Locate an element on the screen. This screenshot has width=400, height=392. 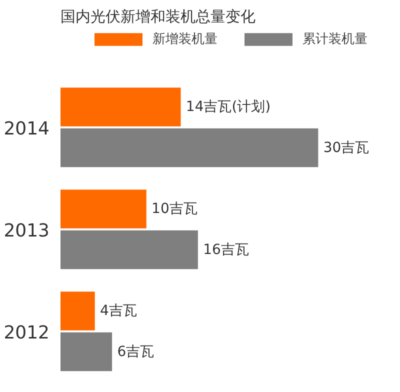
data-label: 14吉瓦(计划) is located at coordinates (228, 107).